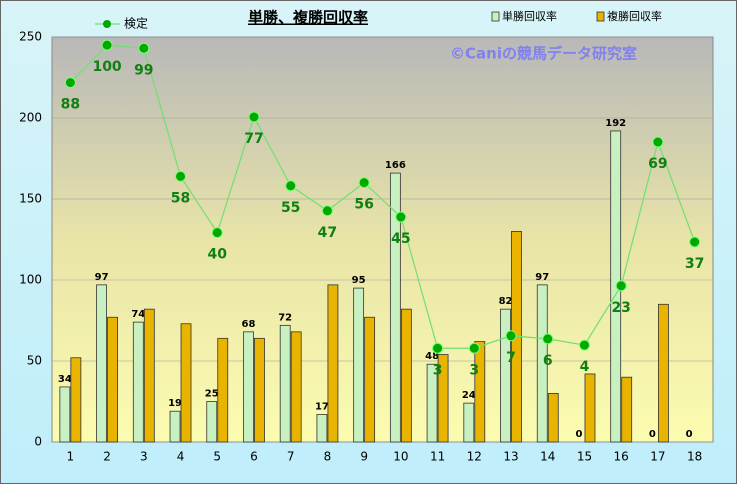  I want to click on line-label: 6, so click(548, 361).